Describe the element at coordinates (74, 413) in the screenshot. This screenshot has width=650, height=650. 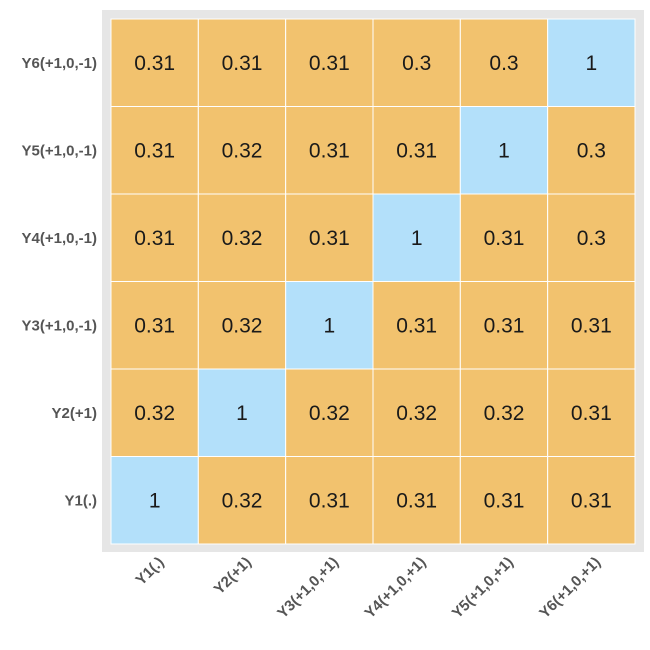
I see `y-tick-label: Y2(+1)` at that location.